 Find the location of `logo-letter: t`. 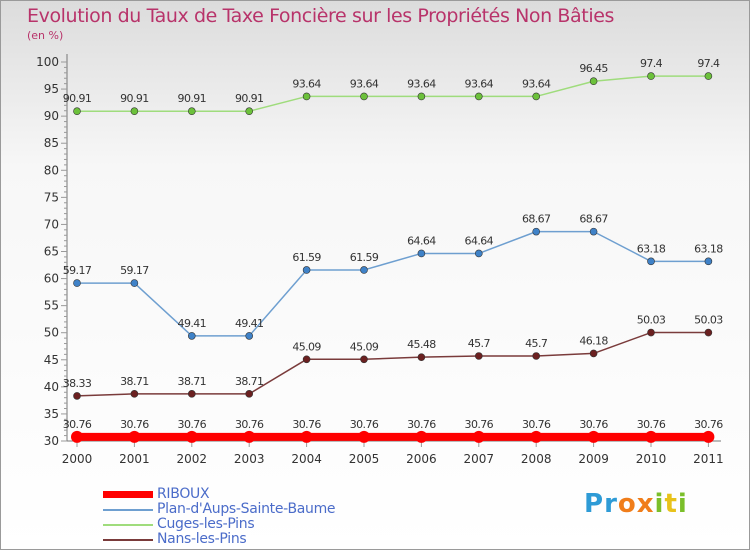

logo-letter: t is located at coordinates (671, 504).